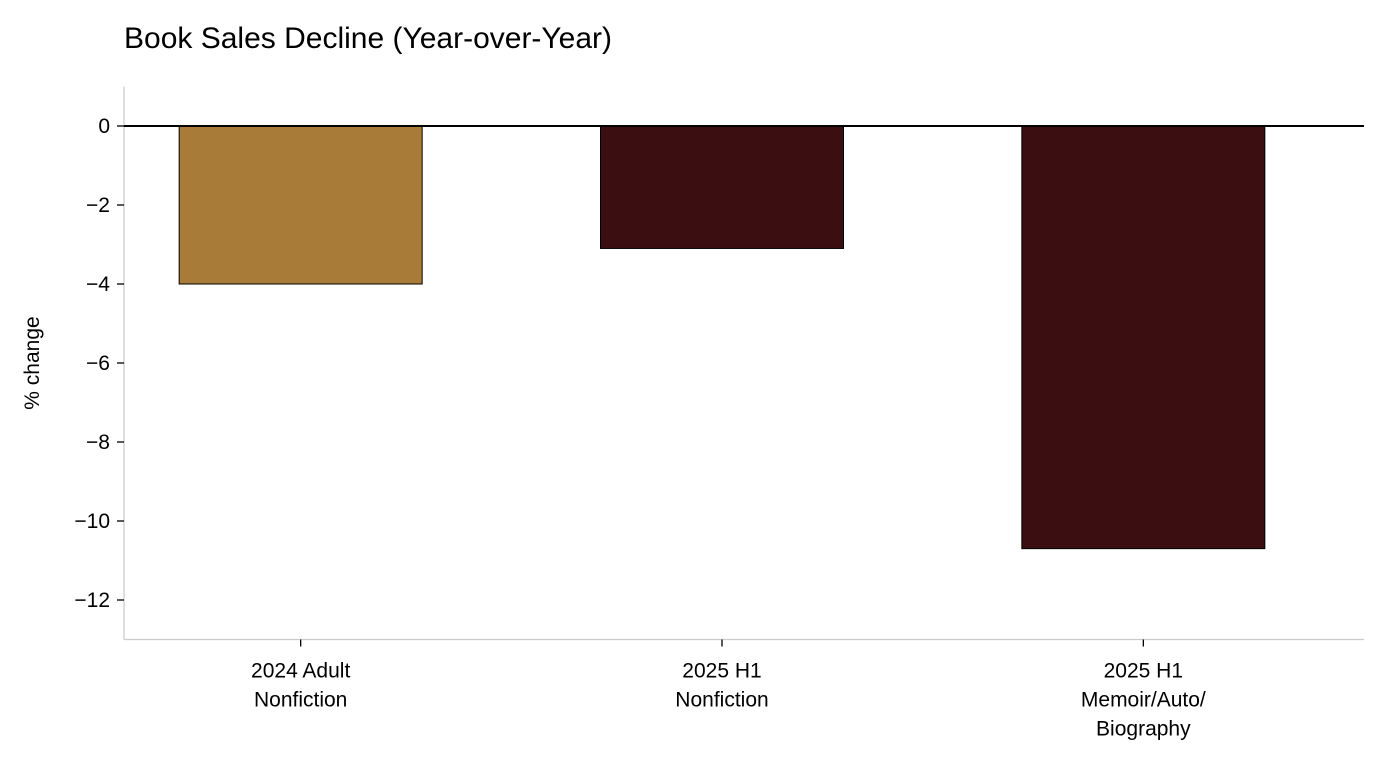 This screenshot has height=771, width=1383. Describe the element at coordinates (92, 521) in the screenshot. I see `y-tick-label: −10` at that location.